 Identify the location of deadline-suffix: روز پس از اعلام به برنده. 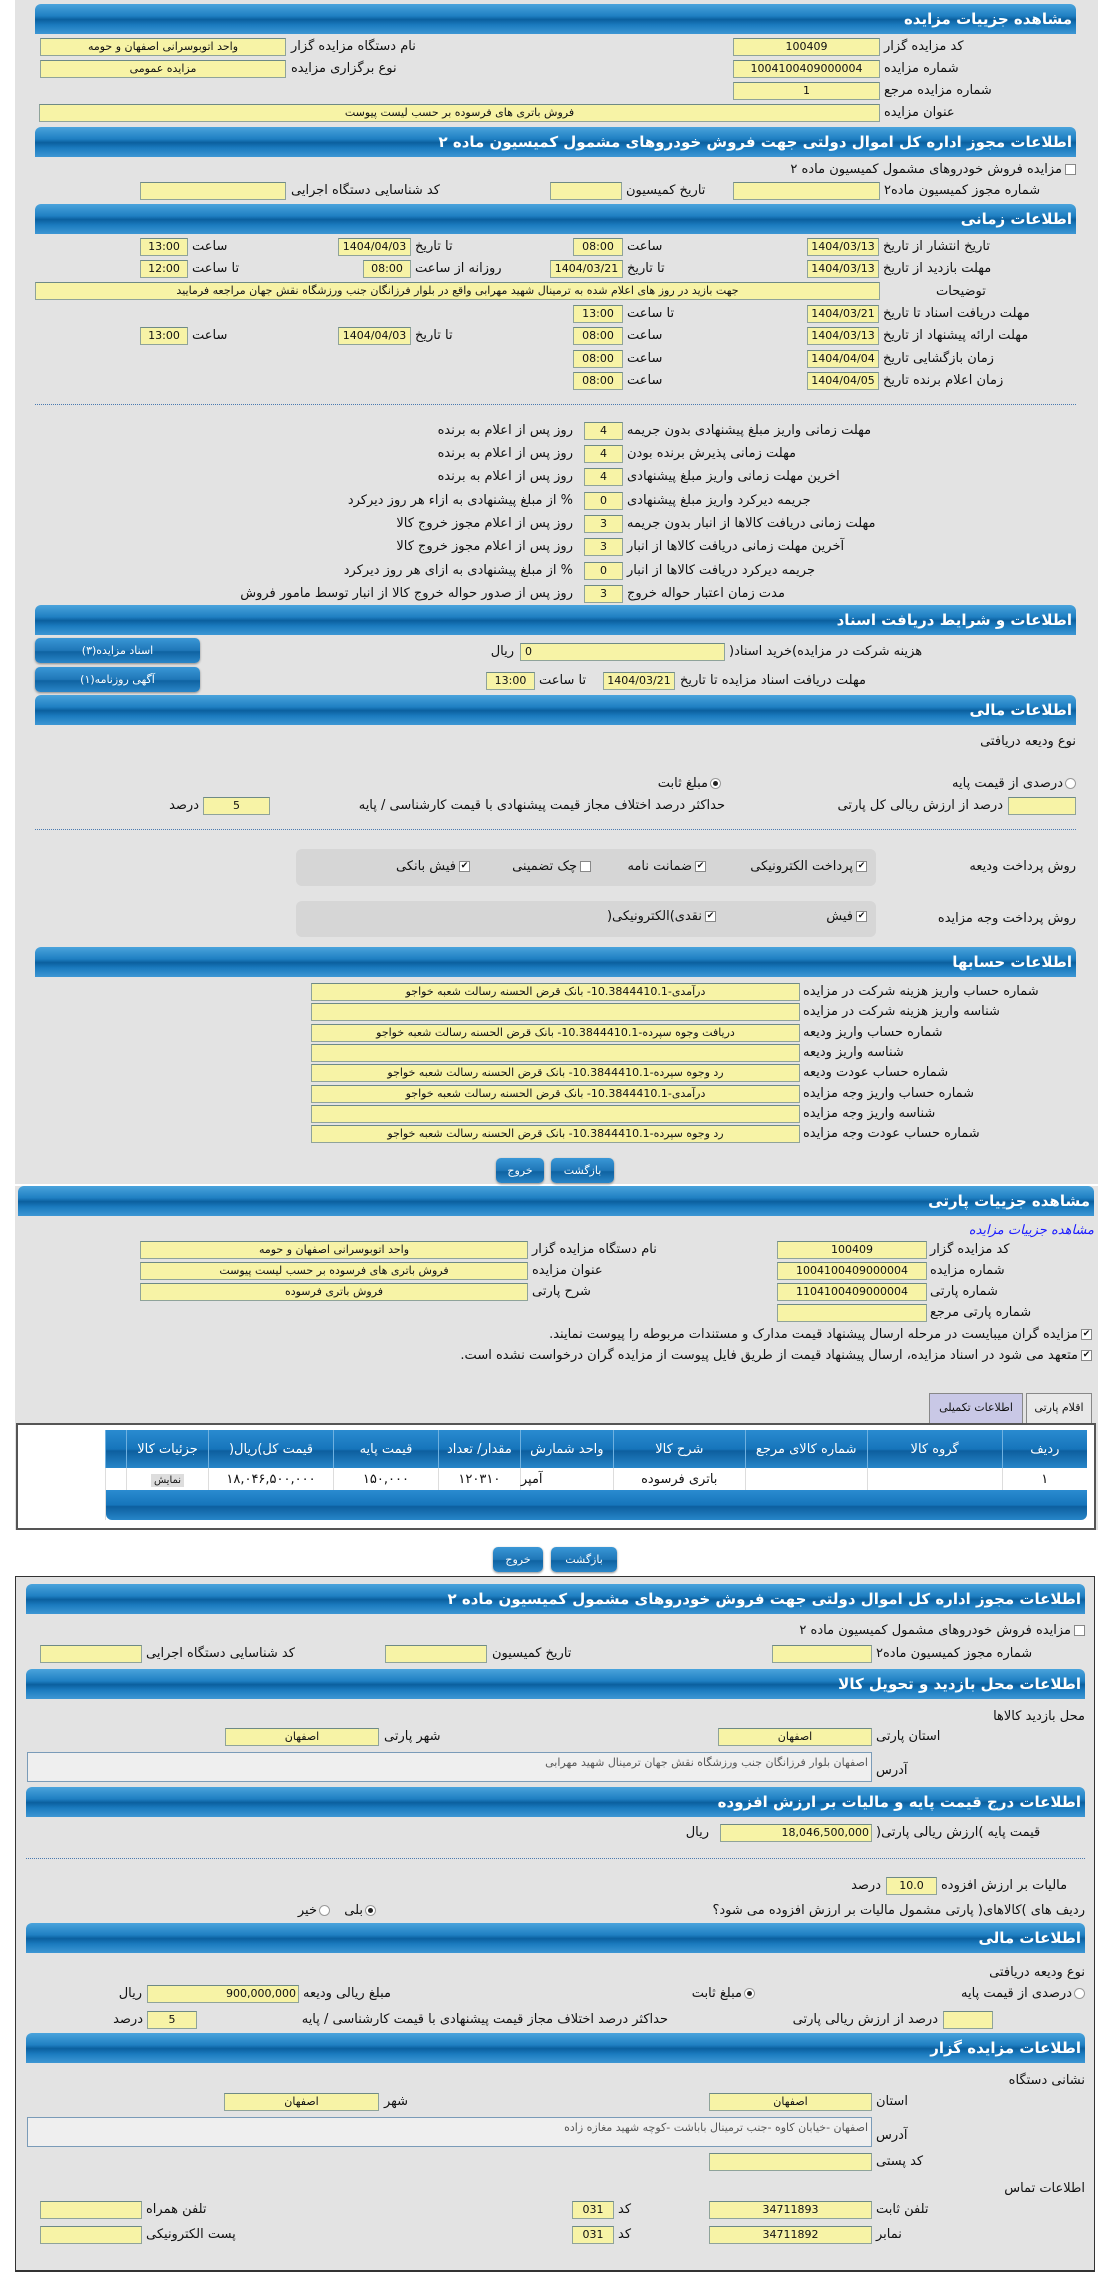
(505, 453).